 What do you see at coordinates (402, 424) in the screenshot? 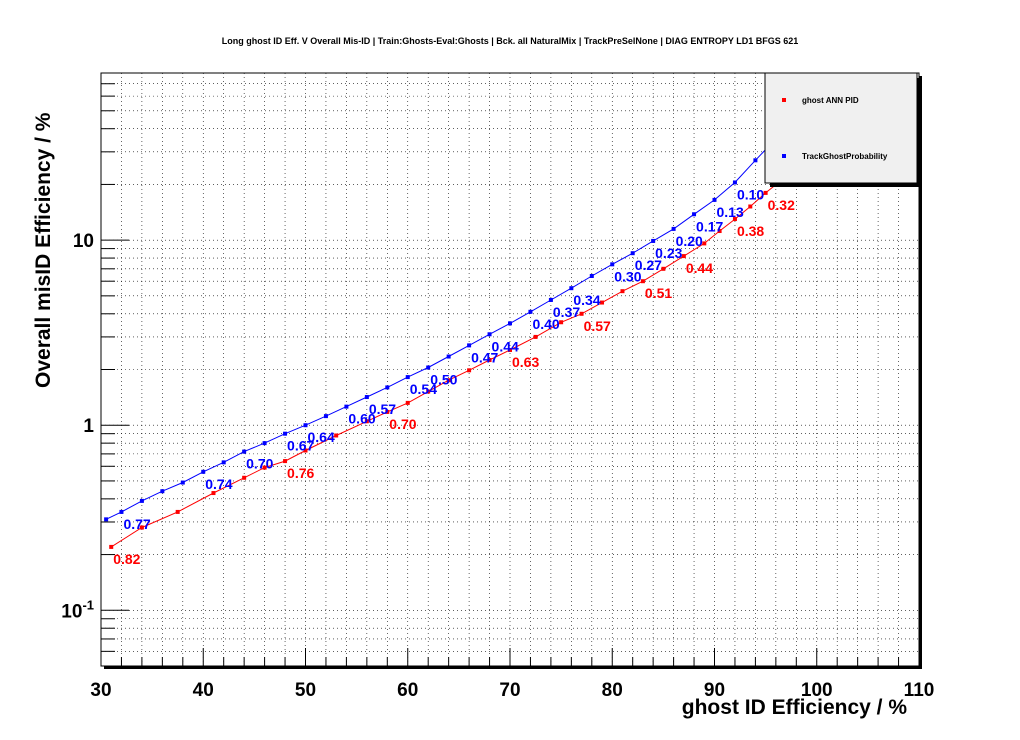
I see `point-label: 0.70` at bounding box center [402, 424].